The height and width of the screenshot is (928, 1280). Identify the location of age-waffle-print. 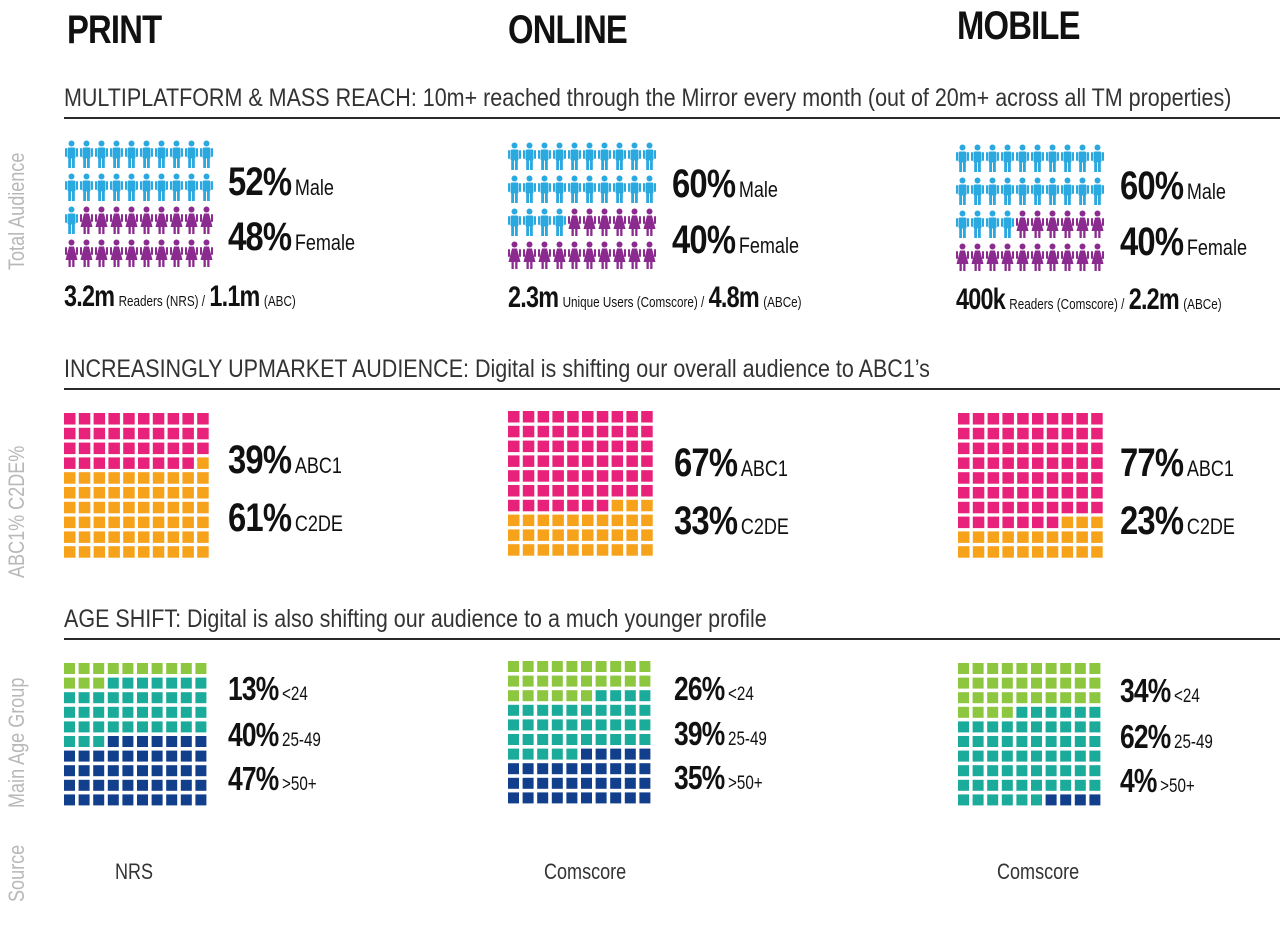
(135, 734).